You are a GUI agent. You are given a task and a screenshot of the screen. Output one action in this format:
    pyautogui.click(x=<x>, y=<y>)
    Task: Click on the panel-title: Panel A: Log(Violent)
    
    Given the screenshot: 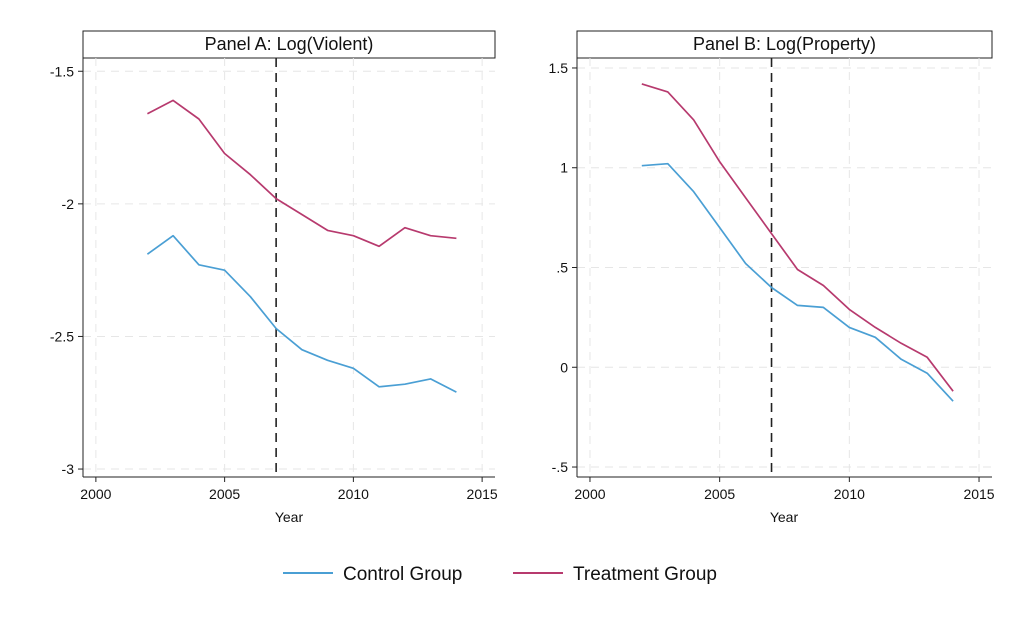 What is the action you would take?
    pyautogui.click(x=289, y=44)
    